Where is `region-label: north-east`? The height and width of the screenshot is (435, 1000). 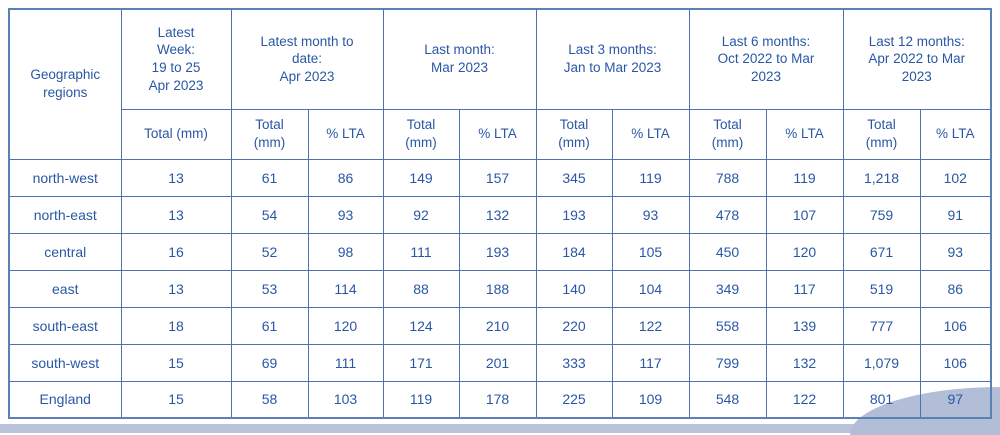
region-label: north-east is located at coordinates (65, 214).